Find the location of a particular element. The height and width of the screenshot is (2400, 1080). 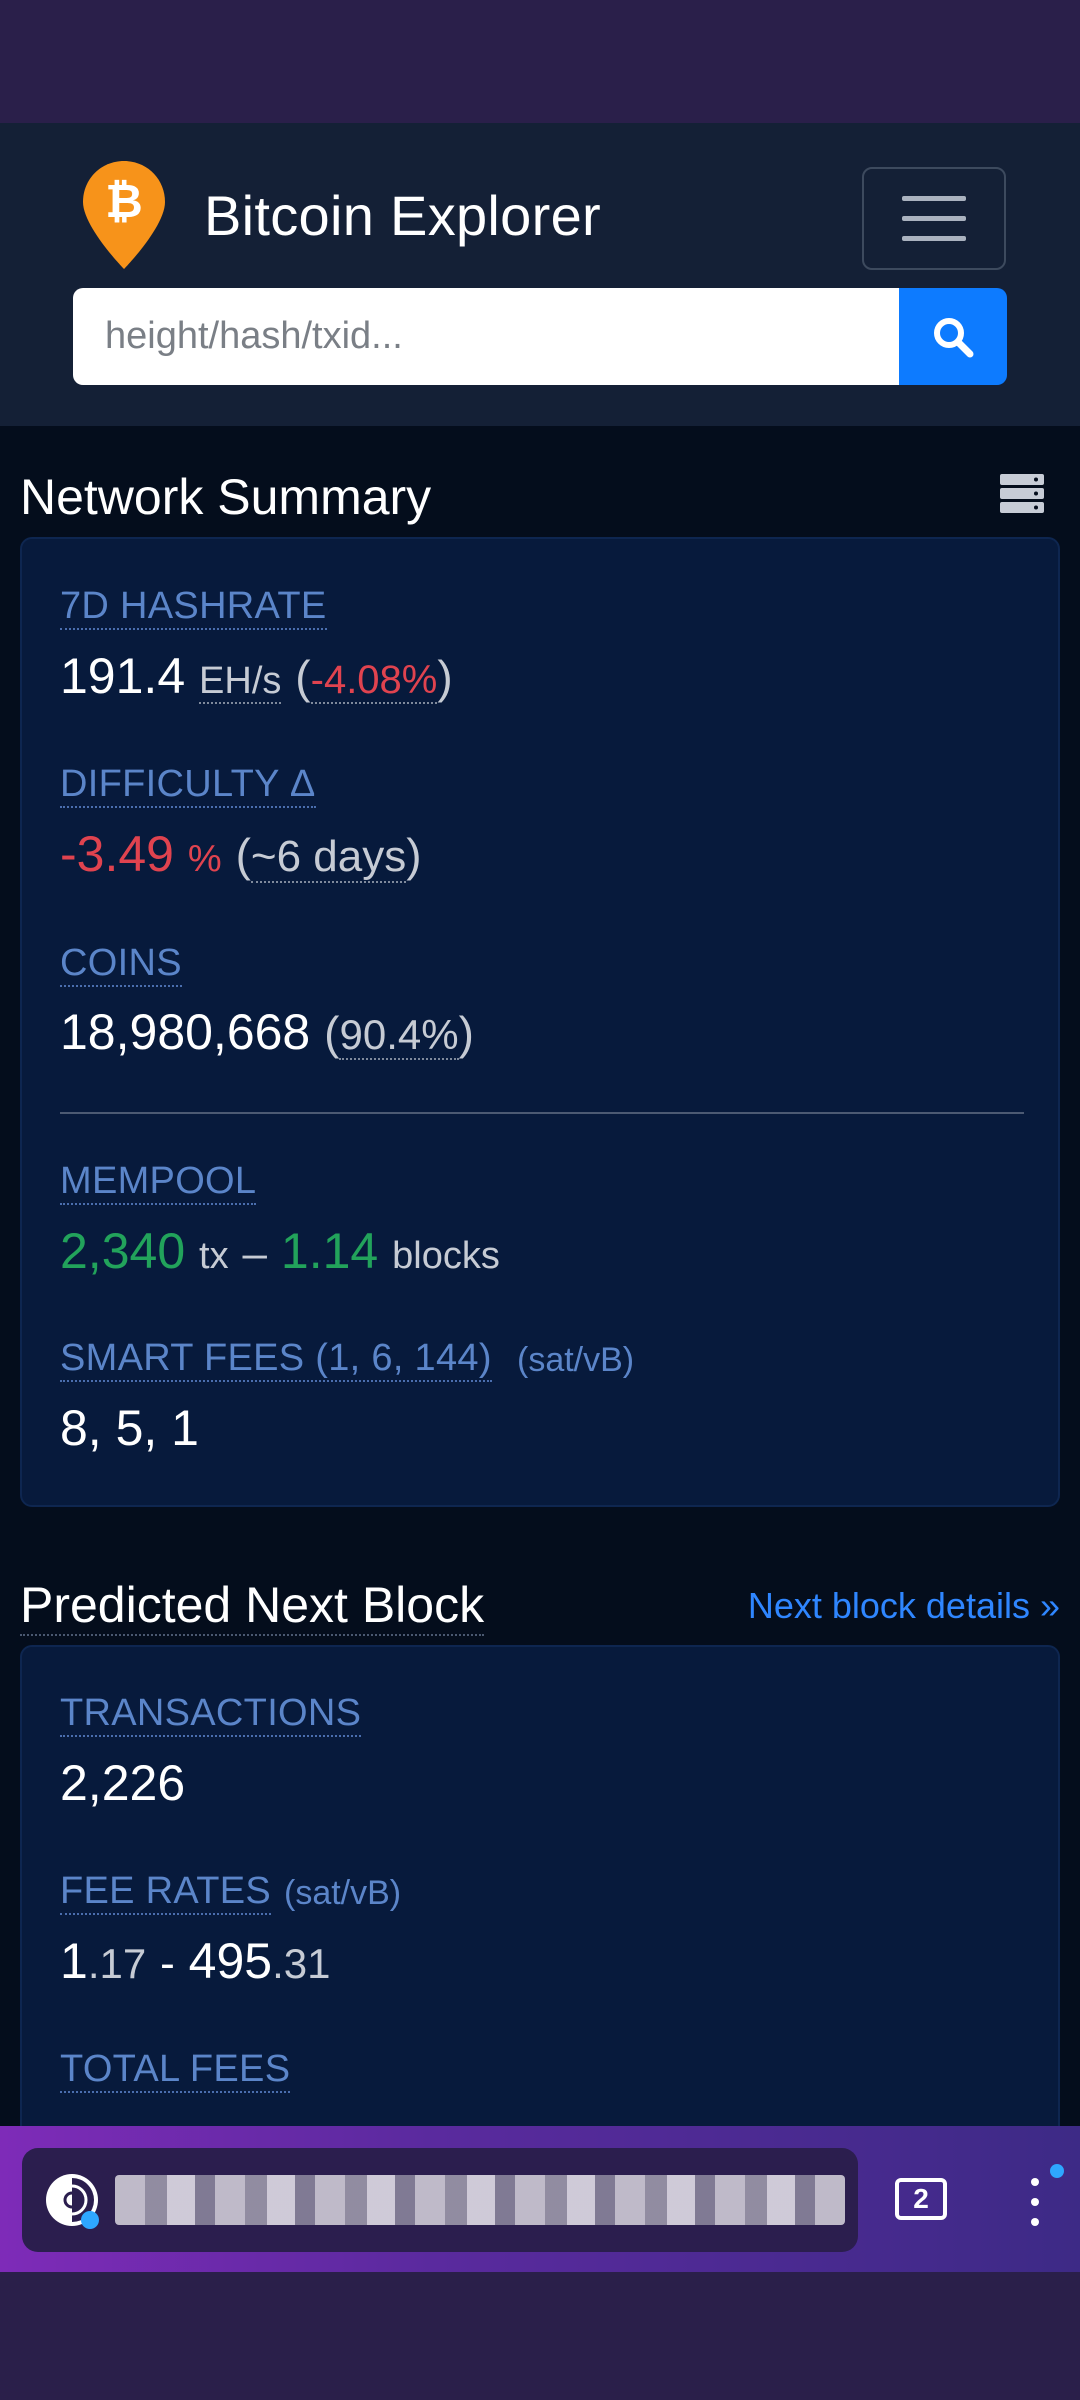

url-text-redacted is located at coordinates (480, 2200).